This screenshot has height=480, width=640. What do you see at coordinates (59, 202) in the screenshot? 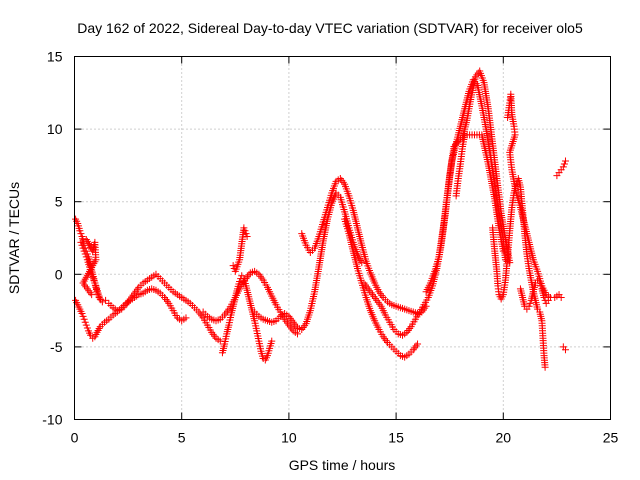
I see `y-tick-label-3: 5` at bounding box center [59, 202].